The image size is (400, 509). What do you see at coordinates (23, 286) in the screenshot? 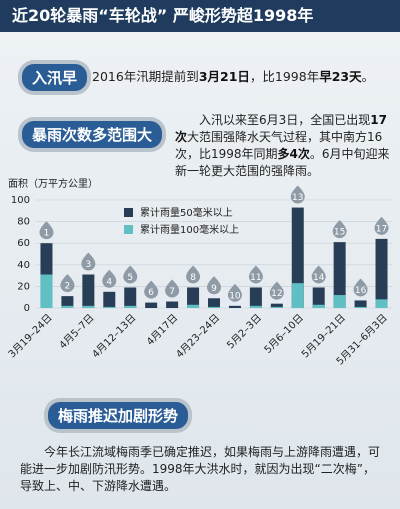
I see `y-tick-label: 20` at bounding box center [23, 286].